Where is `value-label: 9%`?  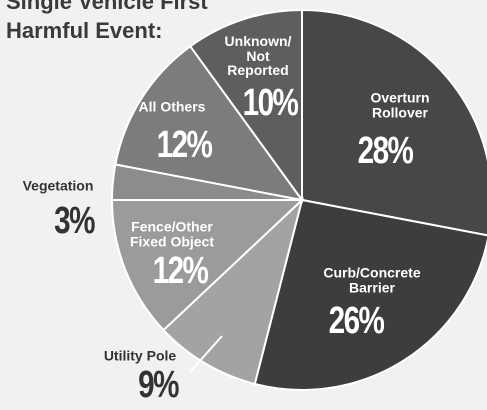
value-label: 9% is located at coordinates (158, 385).